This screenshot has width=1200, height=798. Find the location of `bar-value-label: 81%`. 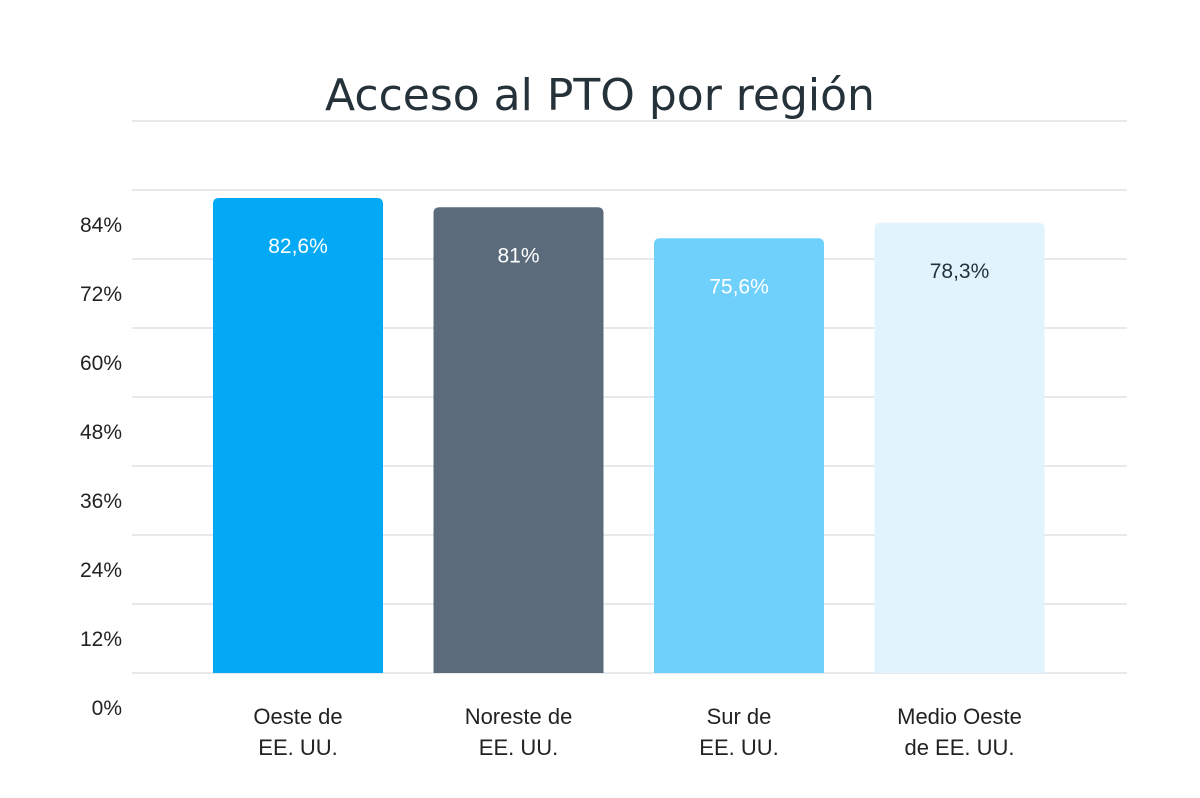

bar-value-label: 81% is located at coordinates (518, 255).